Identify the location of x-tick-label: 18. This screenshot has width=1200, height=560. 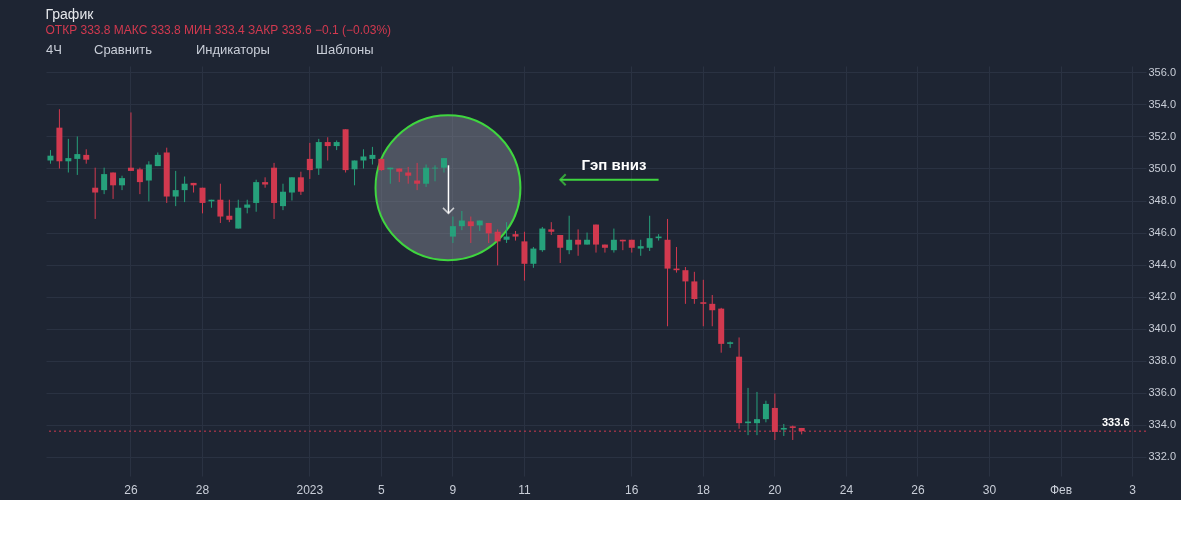
(703, 489).